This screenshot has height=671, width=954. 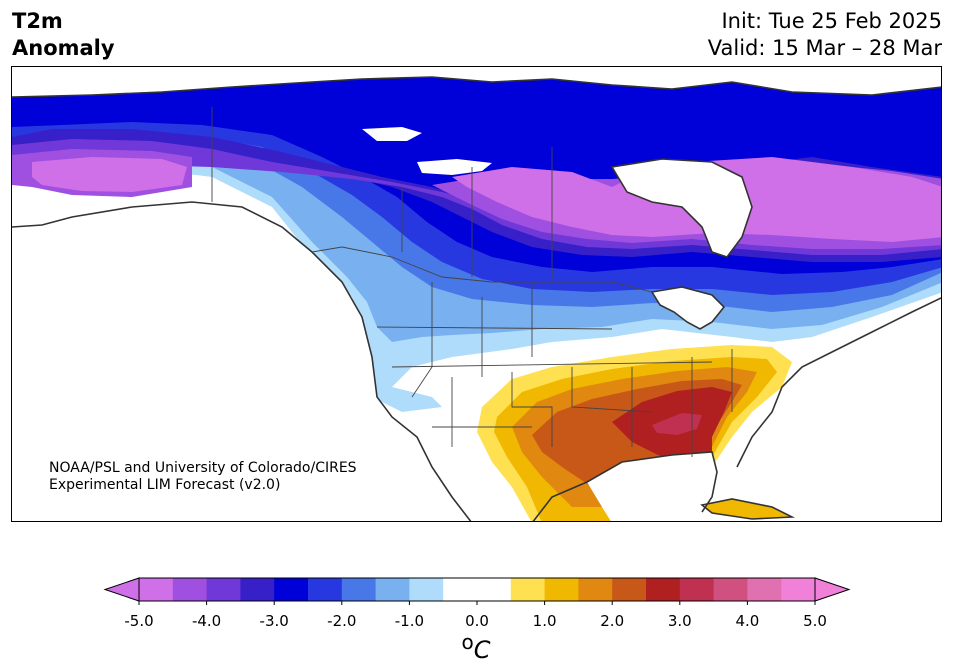 What do you see at coordinates (482, 650) in the screenshot?
I see `unit-symbol: C` at bounding box center [482, 650].